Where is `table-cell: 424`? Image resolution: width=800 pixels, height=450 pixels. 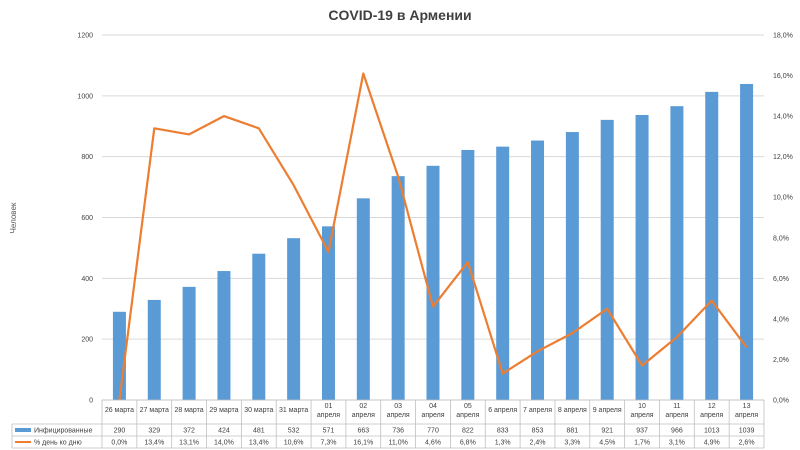 table-cell: 424 is located at coordinates (224, 431).